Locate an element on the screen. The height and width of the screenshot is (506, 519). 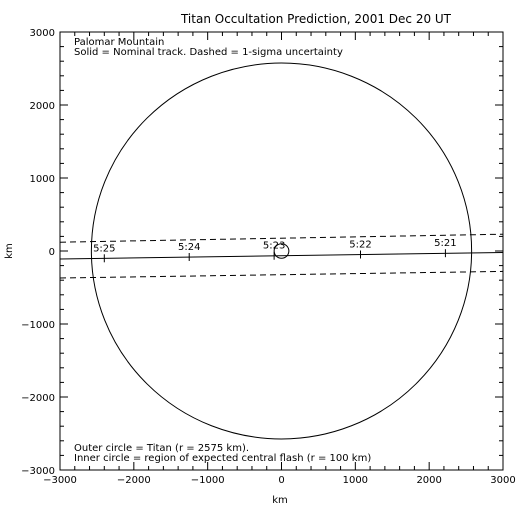
time-label: 5:24 is located at coordinates (189, 247).